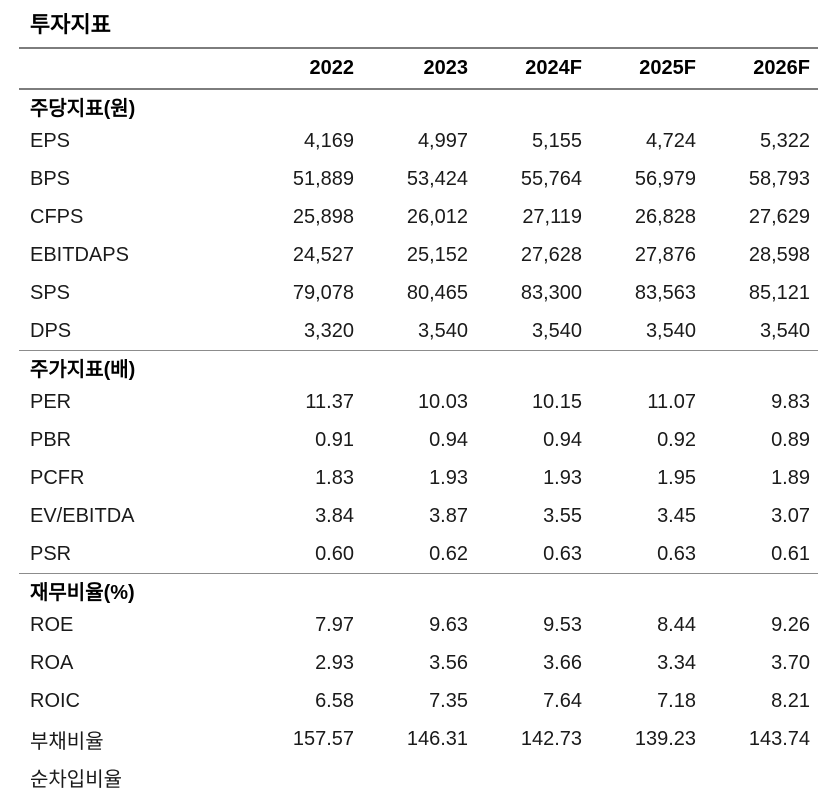  I want to click on table-row: PER 11.37 10.03 10.15 11.07 9.83, so click(418, 402).